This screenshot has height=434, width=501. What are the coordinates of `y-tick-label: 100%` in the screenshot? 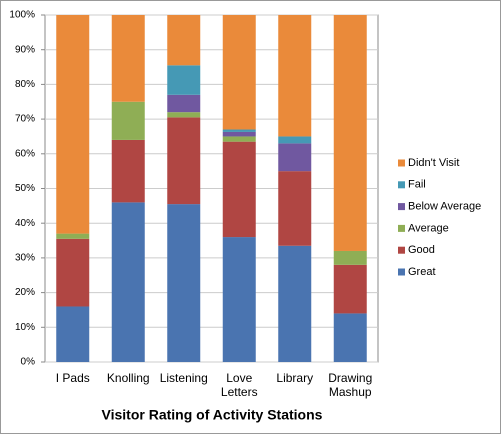 It's located at (22, 15).